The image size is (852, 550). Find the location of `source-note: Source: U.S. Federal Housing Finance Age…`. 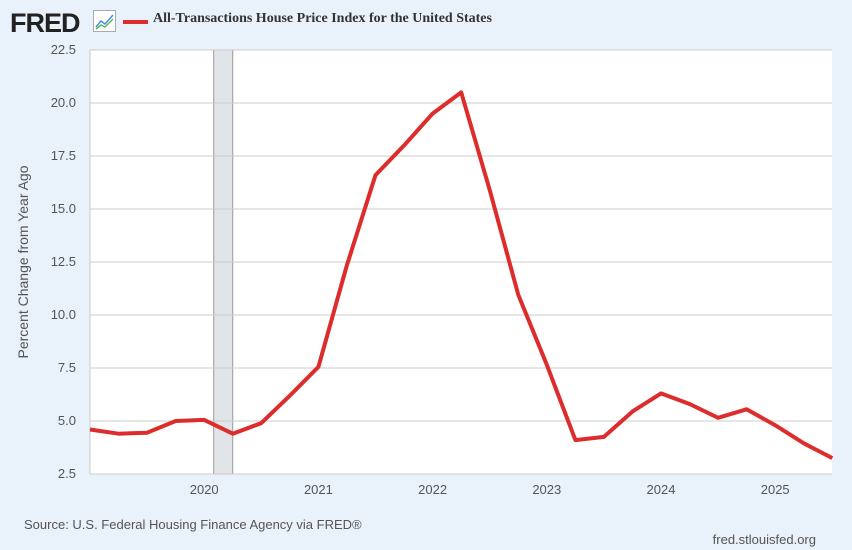

source-note: Source: U.S. Federal Housing Finance Age… is located at coordinates (193, 524).